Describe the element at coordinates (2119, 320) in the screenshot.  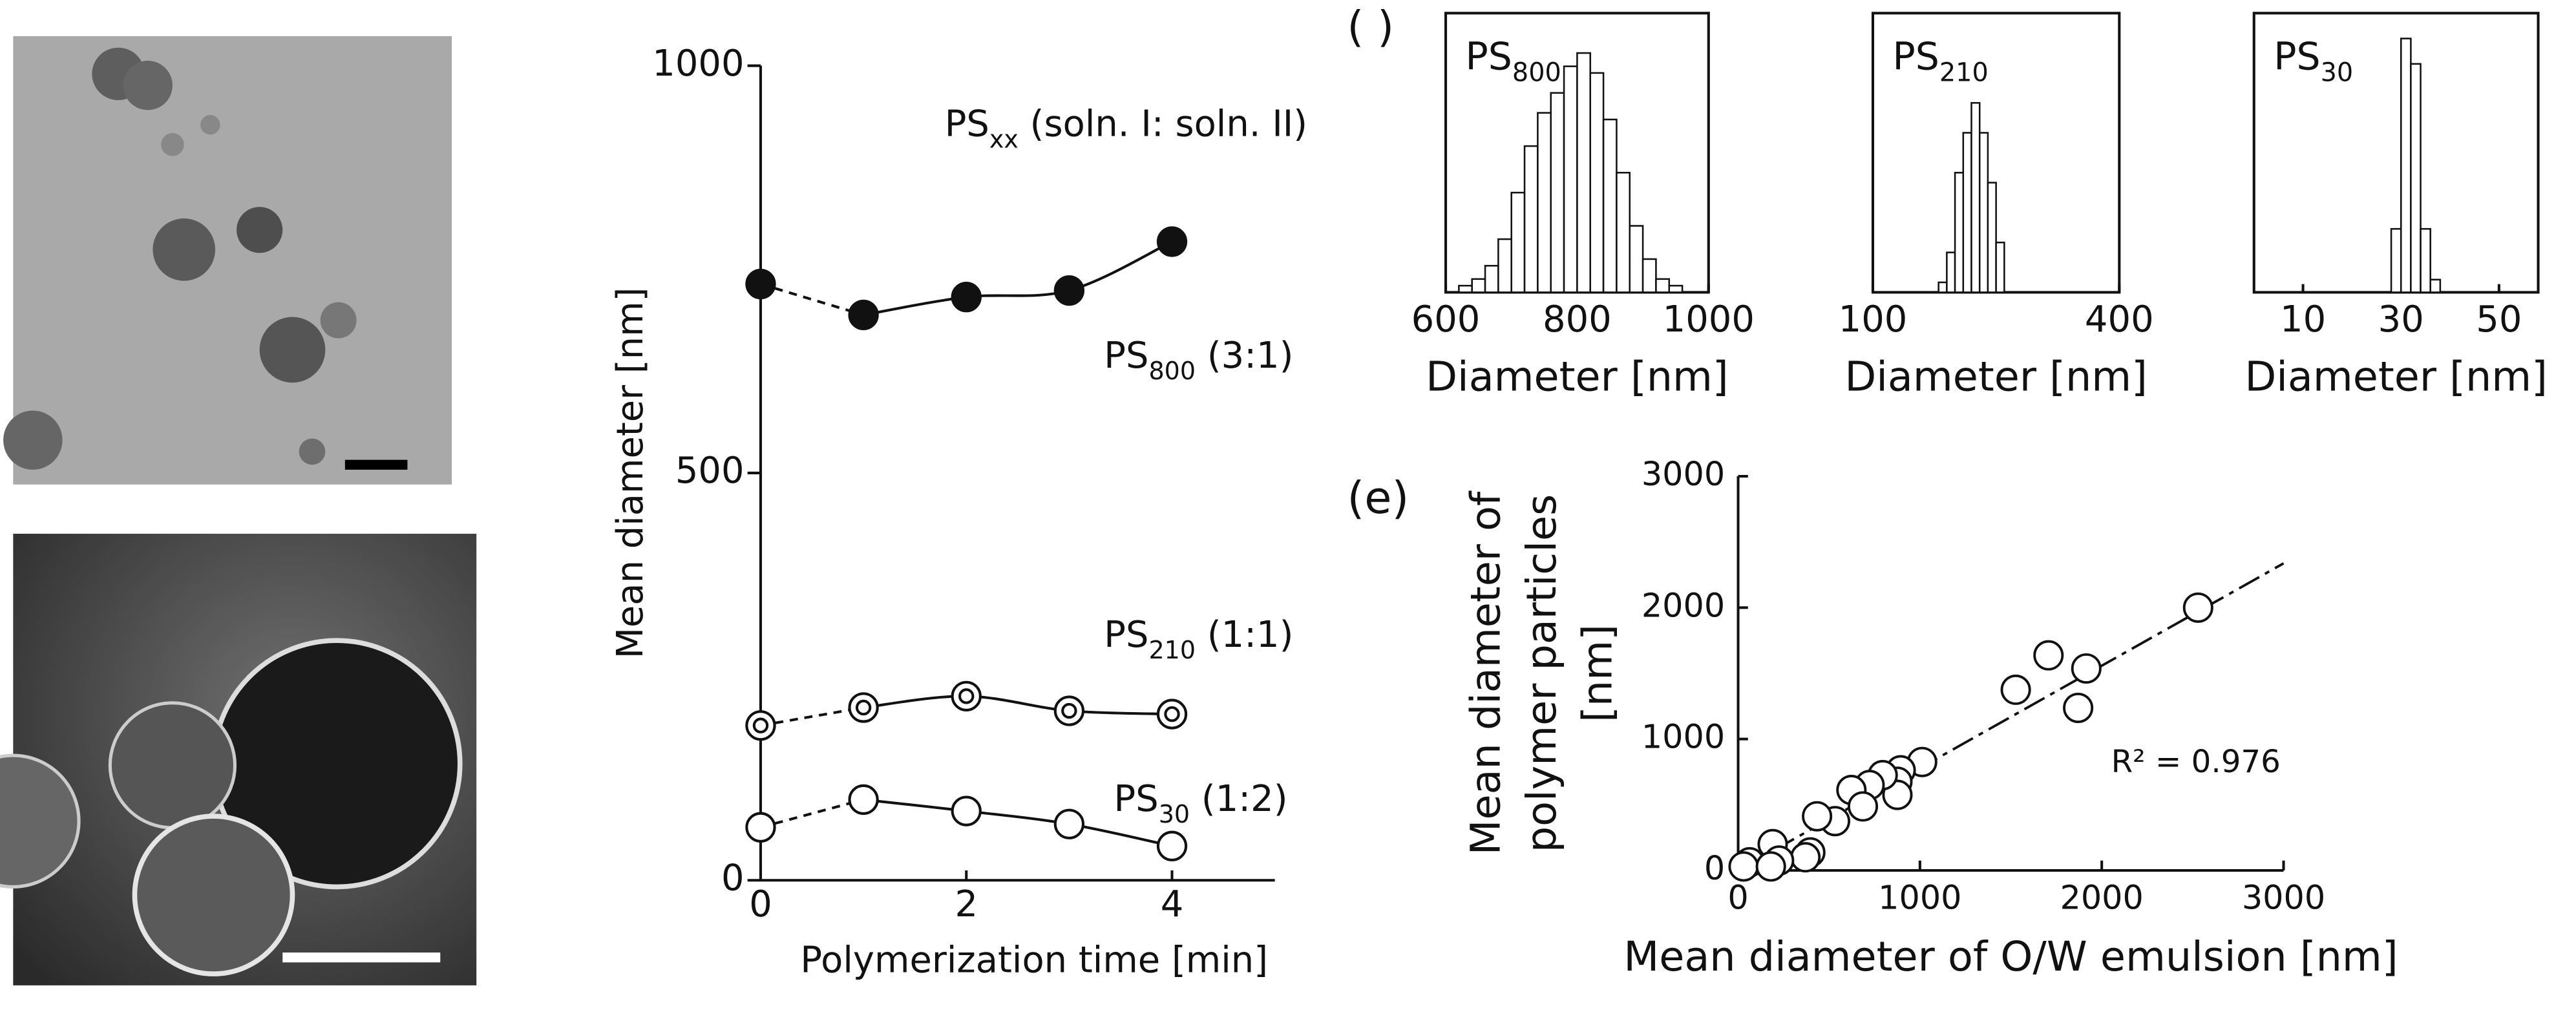
I see `x-tick-label: 400` at that location.